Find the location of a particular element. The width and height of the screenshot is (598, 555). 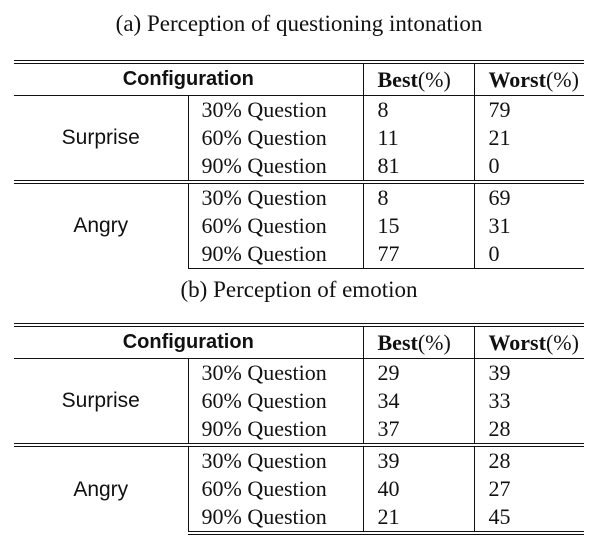

table-a-caption: (a) Perception of questioning intonation is located at coordinates (299, 23).